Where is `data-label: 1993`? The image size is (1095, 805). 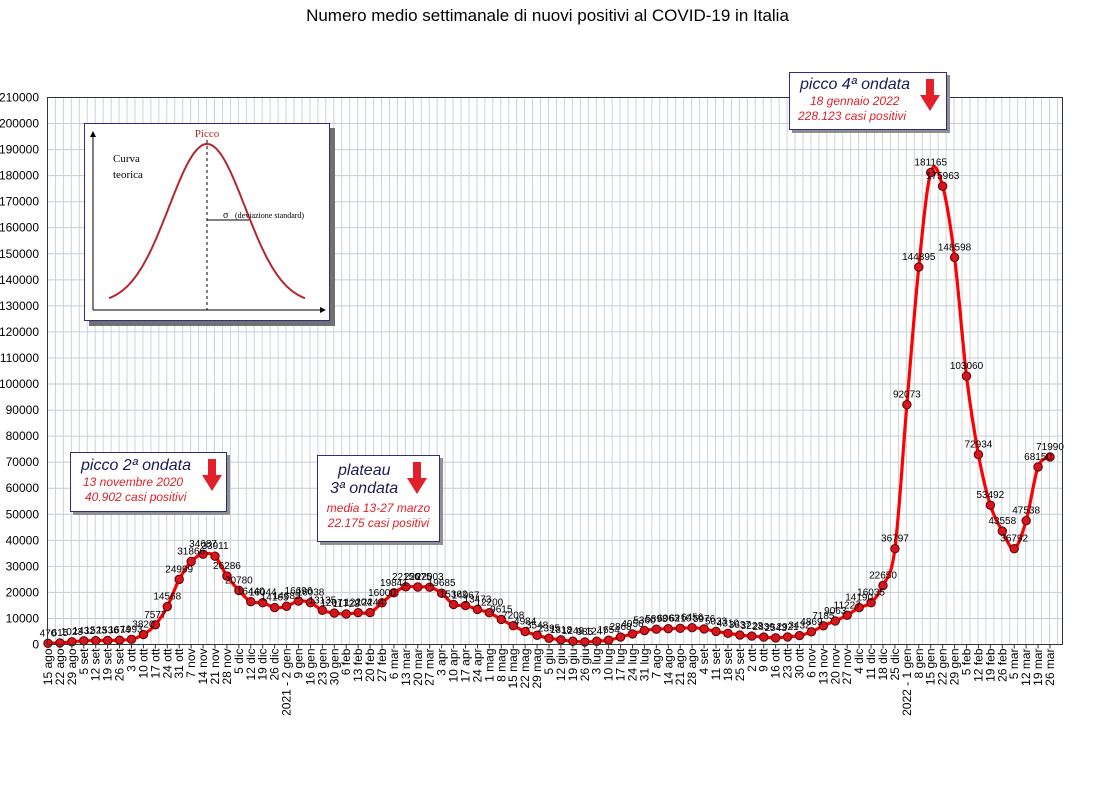
data-label: 1993 is located at coordinates (131, 629).